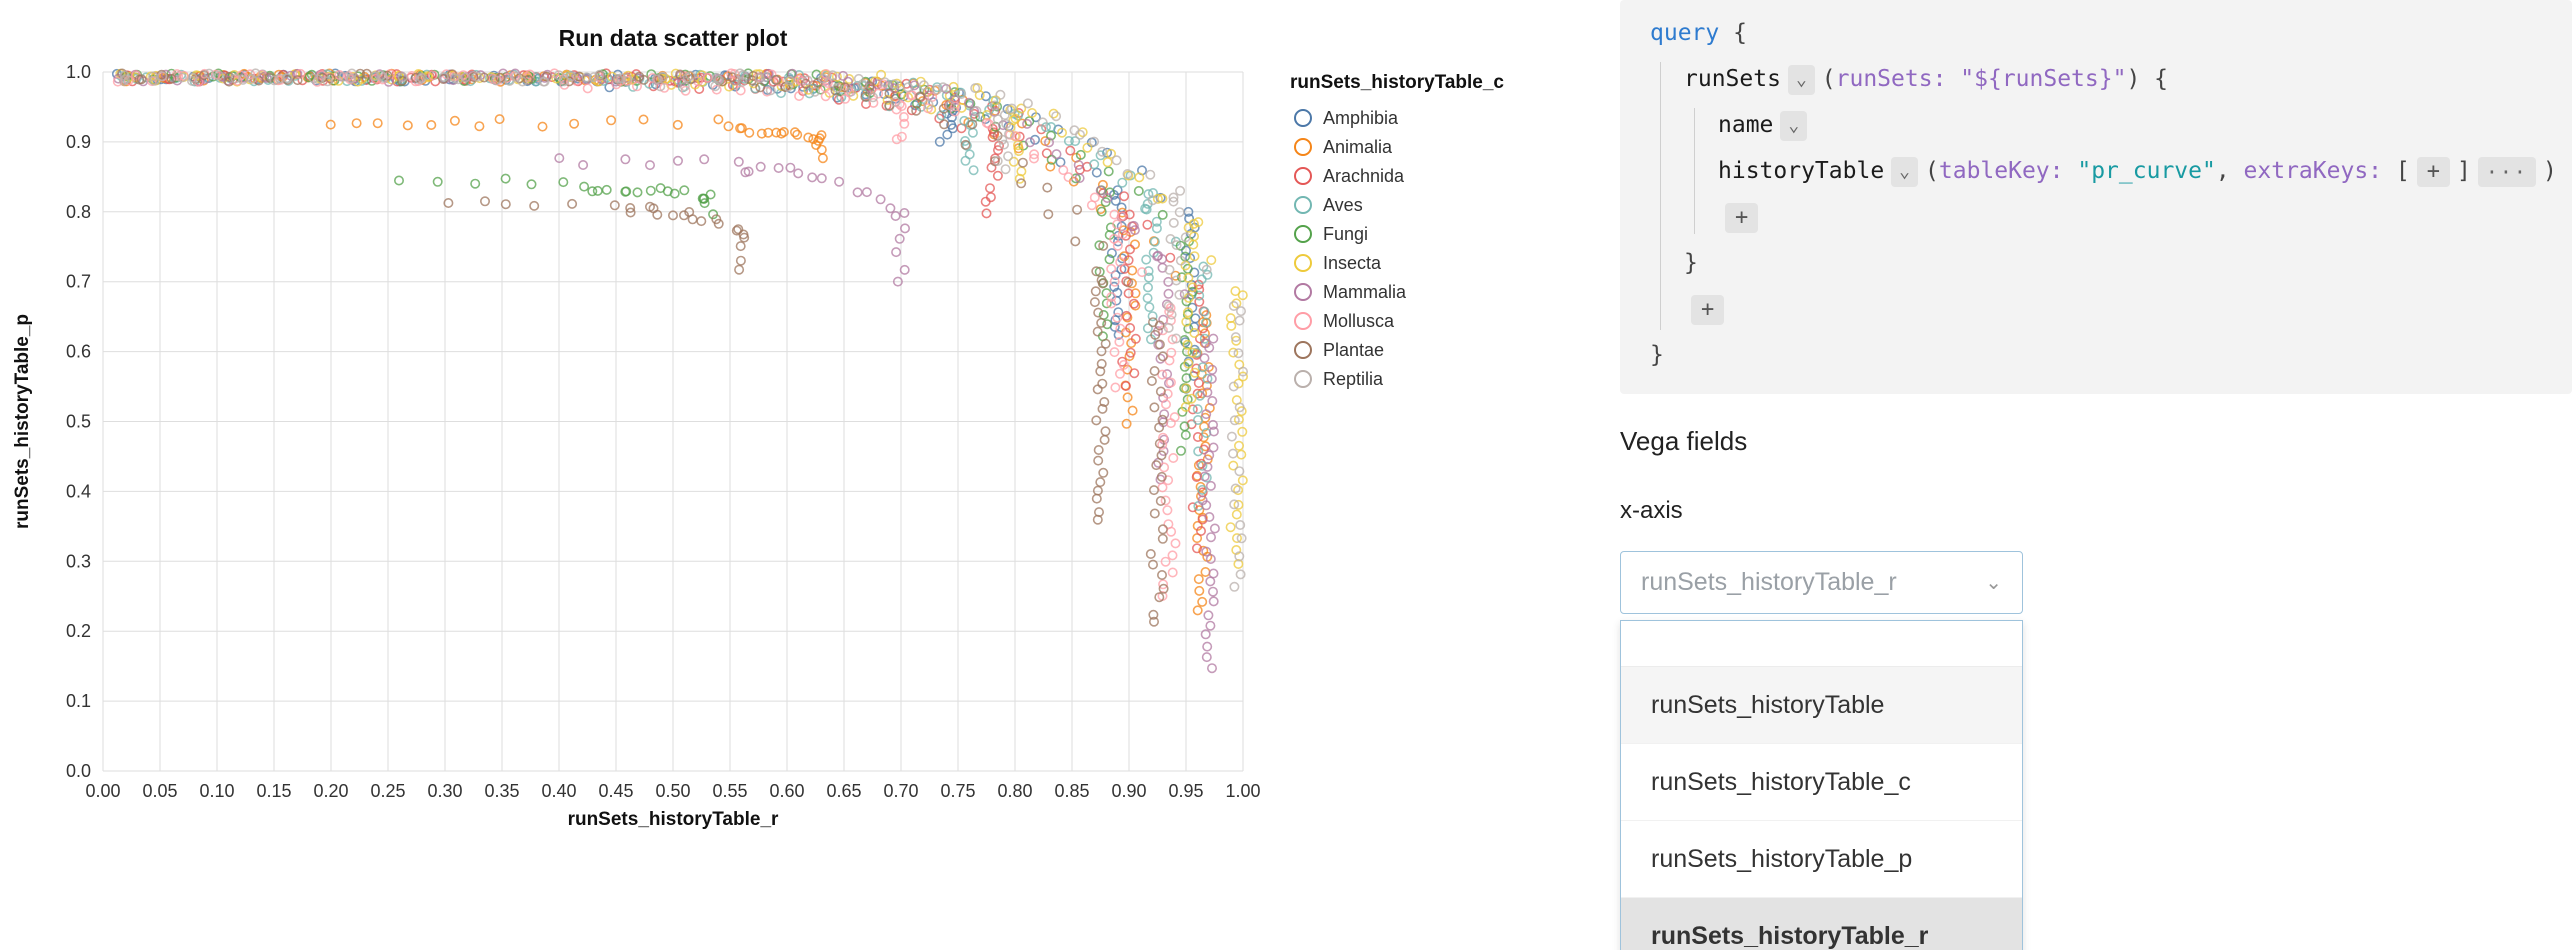 Image resolution: width=2572 pixels, height=950 pixels. Describe the element at coordinates (78, 491) in the screenshot. I see `svg-text: 0.4` at that location.